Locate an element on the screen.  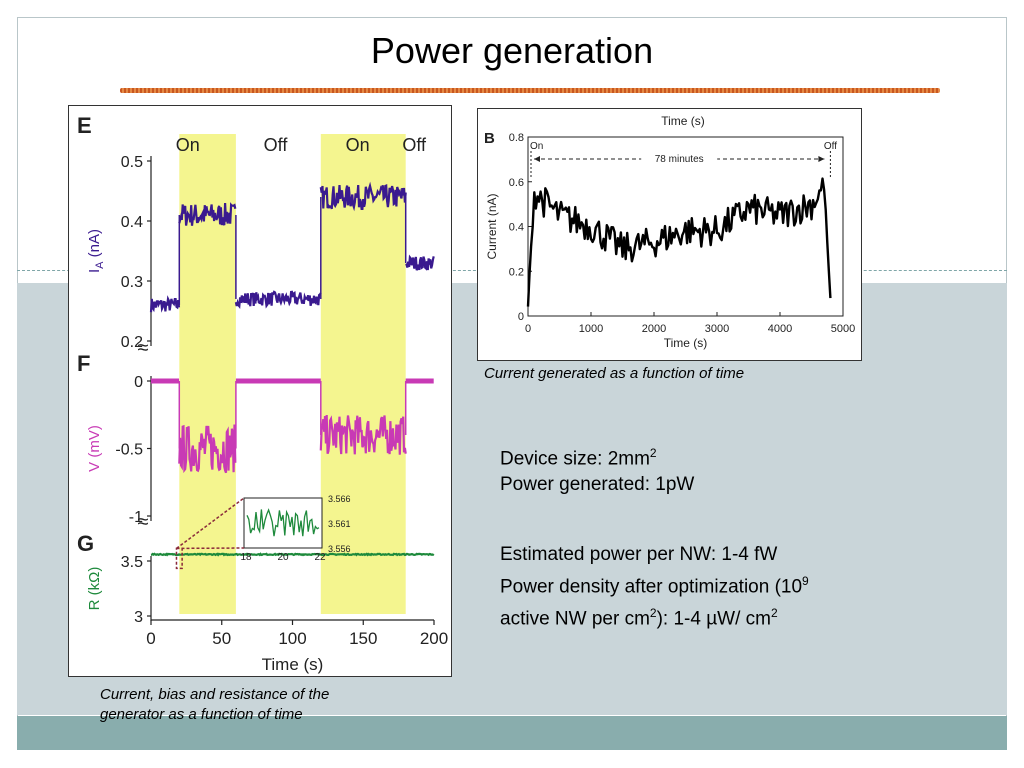
y-tick-label-e: 0.4 is located at coordinates (132, 222).